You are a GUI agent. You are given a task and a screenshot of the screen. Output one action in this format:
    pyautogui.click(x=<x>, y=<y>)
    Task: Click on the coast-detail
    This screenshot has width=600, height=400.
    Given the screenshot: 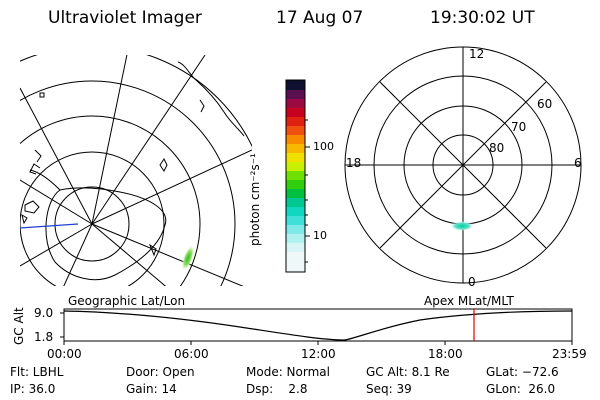 What is the action you would take?
    pyautogui.click(x=31, y=187)
    